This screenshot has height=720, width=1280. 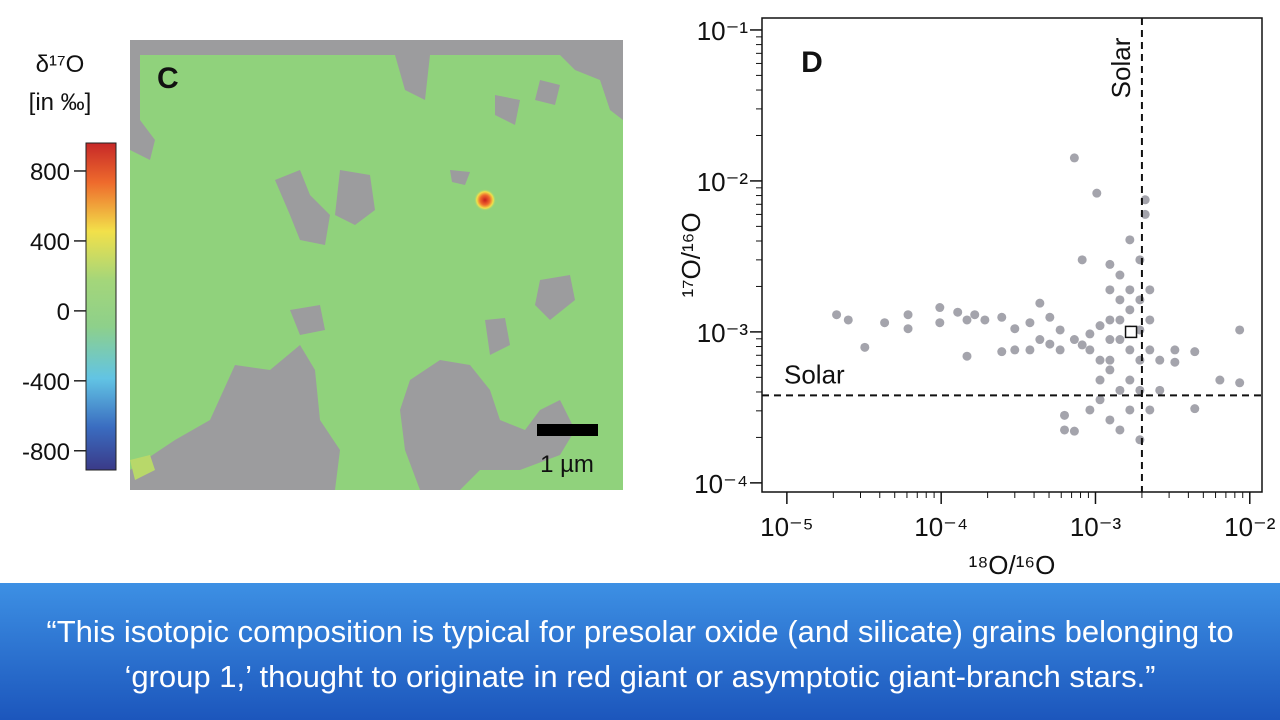 What do you see at coordinates (50, 242) in the screenshot?
I see `colorbar-tick-label: 400` at bounding box center [50, 242].